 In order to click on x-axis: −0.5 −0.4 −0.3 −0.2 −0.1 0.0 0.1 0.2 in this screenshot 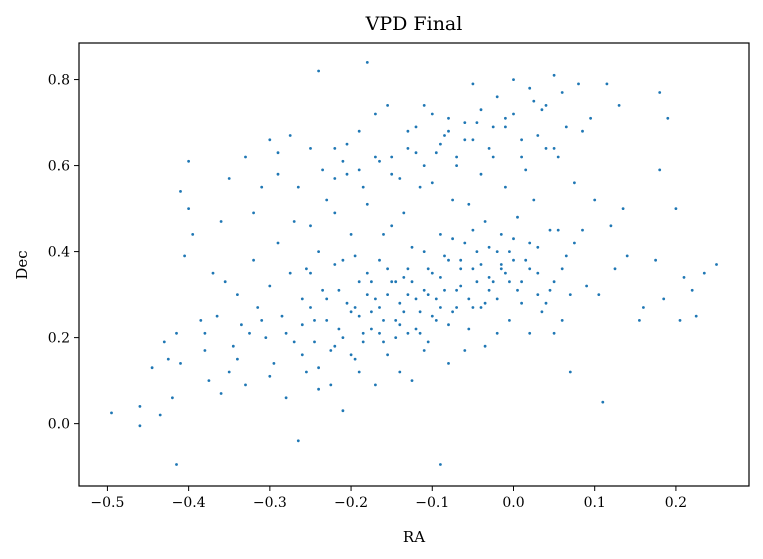, I will do `click(388, 498)`.